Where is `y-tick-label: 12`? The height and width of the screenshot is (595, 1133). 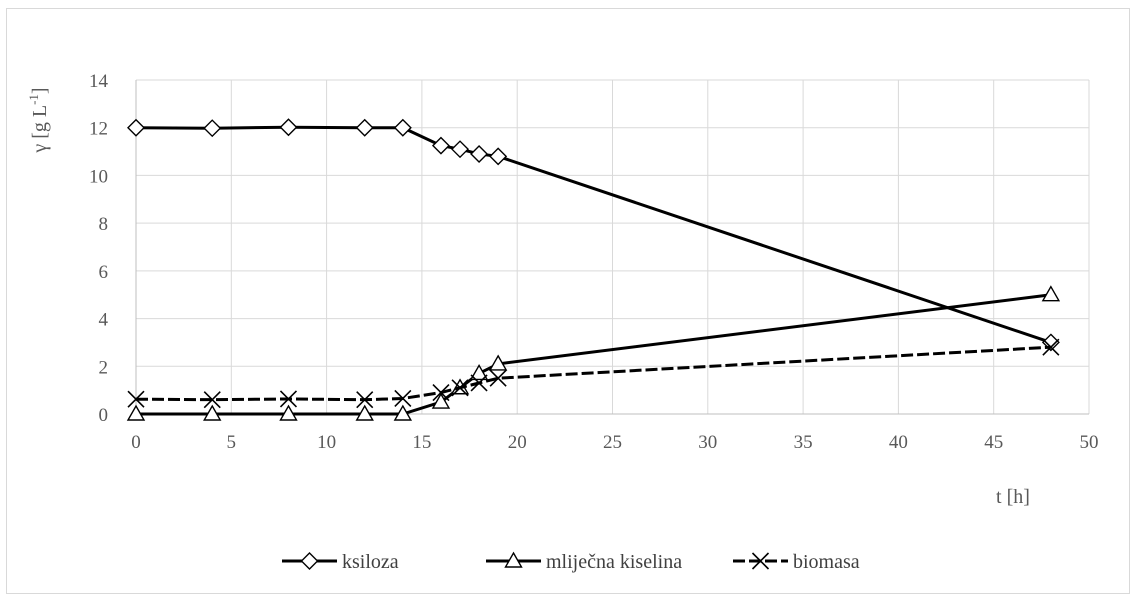
y-tick-label: 12 is located at coordinates (98, 129).